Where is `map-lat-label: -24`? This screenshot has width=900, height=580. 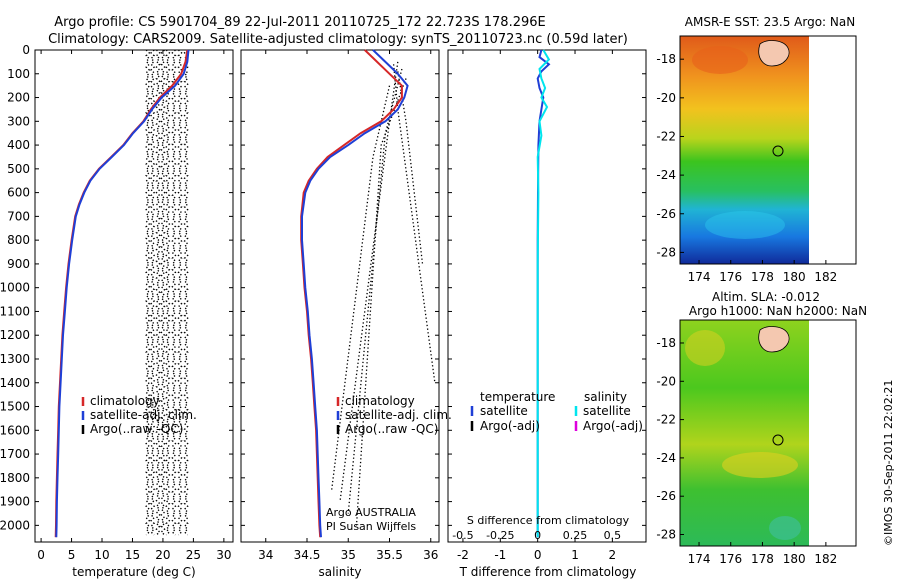
map-lat-label: -24 is located at coordinates (666, 175).